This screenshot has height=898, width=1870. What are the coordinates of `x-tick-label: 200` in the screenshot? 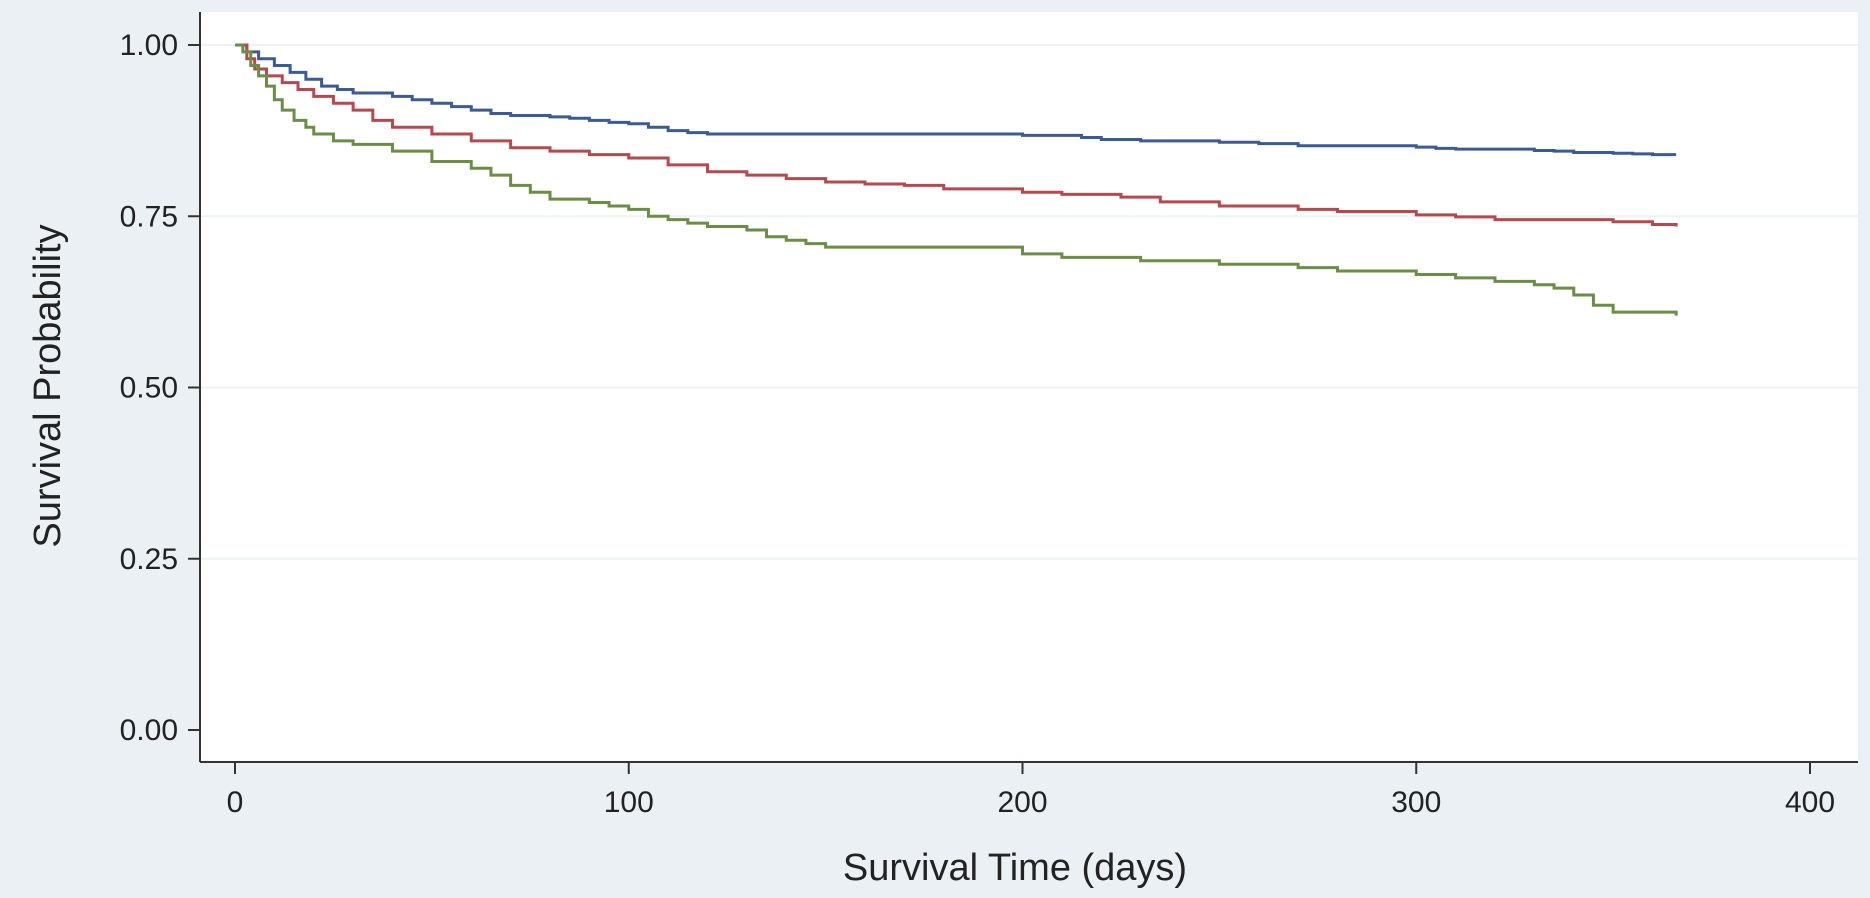 It's located at (1022, 802).